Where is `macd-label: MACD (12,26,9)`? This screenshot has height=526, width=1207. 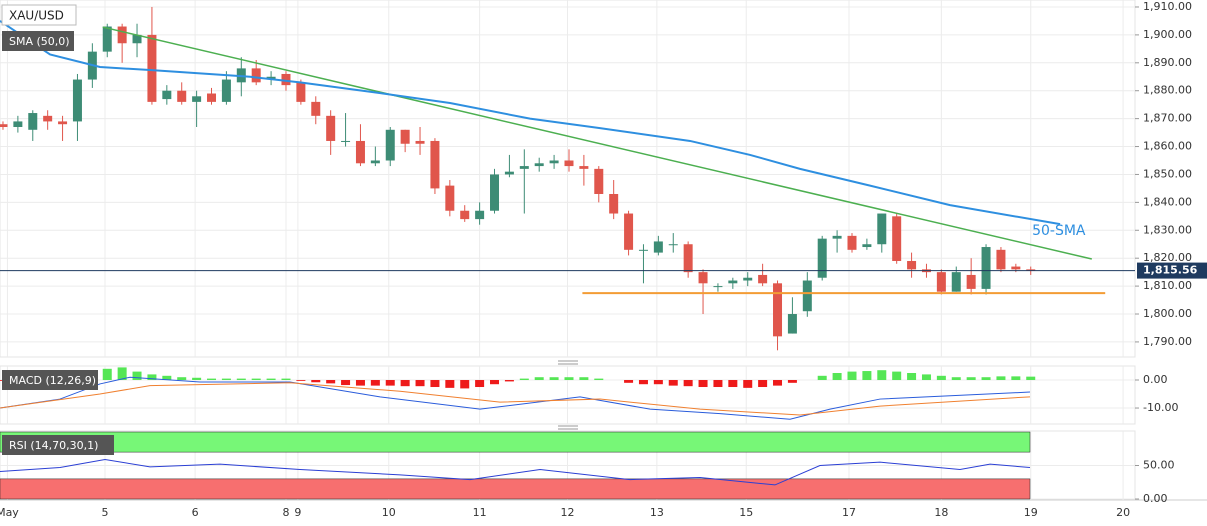 macd-label: MACD (12,26,9) is located at coordinates (52, 380).